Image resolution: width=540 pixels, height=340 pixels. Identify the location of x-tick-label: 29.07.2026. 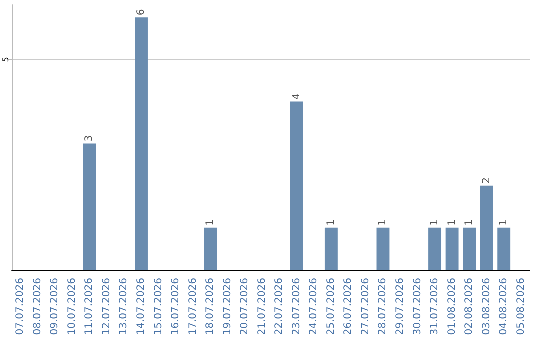
(400, 307).